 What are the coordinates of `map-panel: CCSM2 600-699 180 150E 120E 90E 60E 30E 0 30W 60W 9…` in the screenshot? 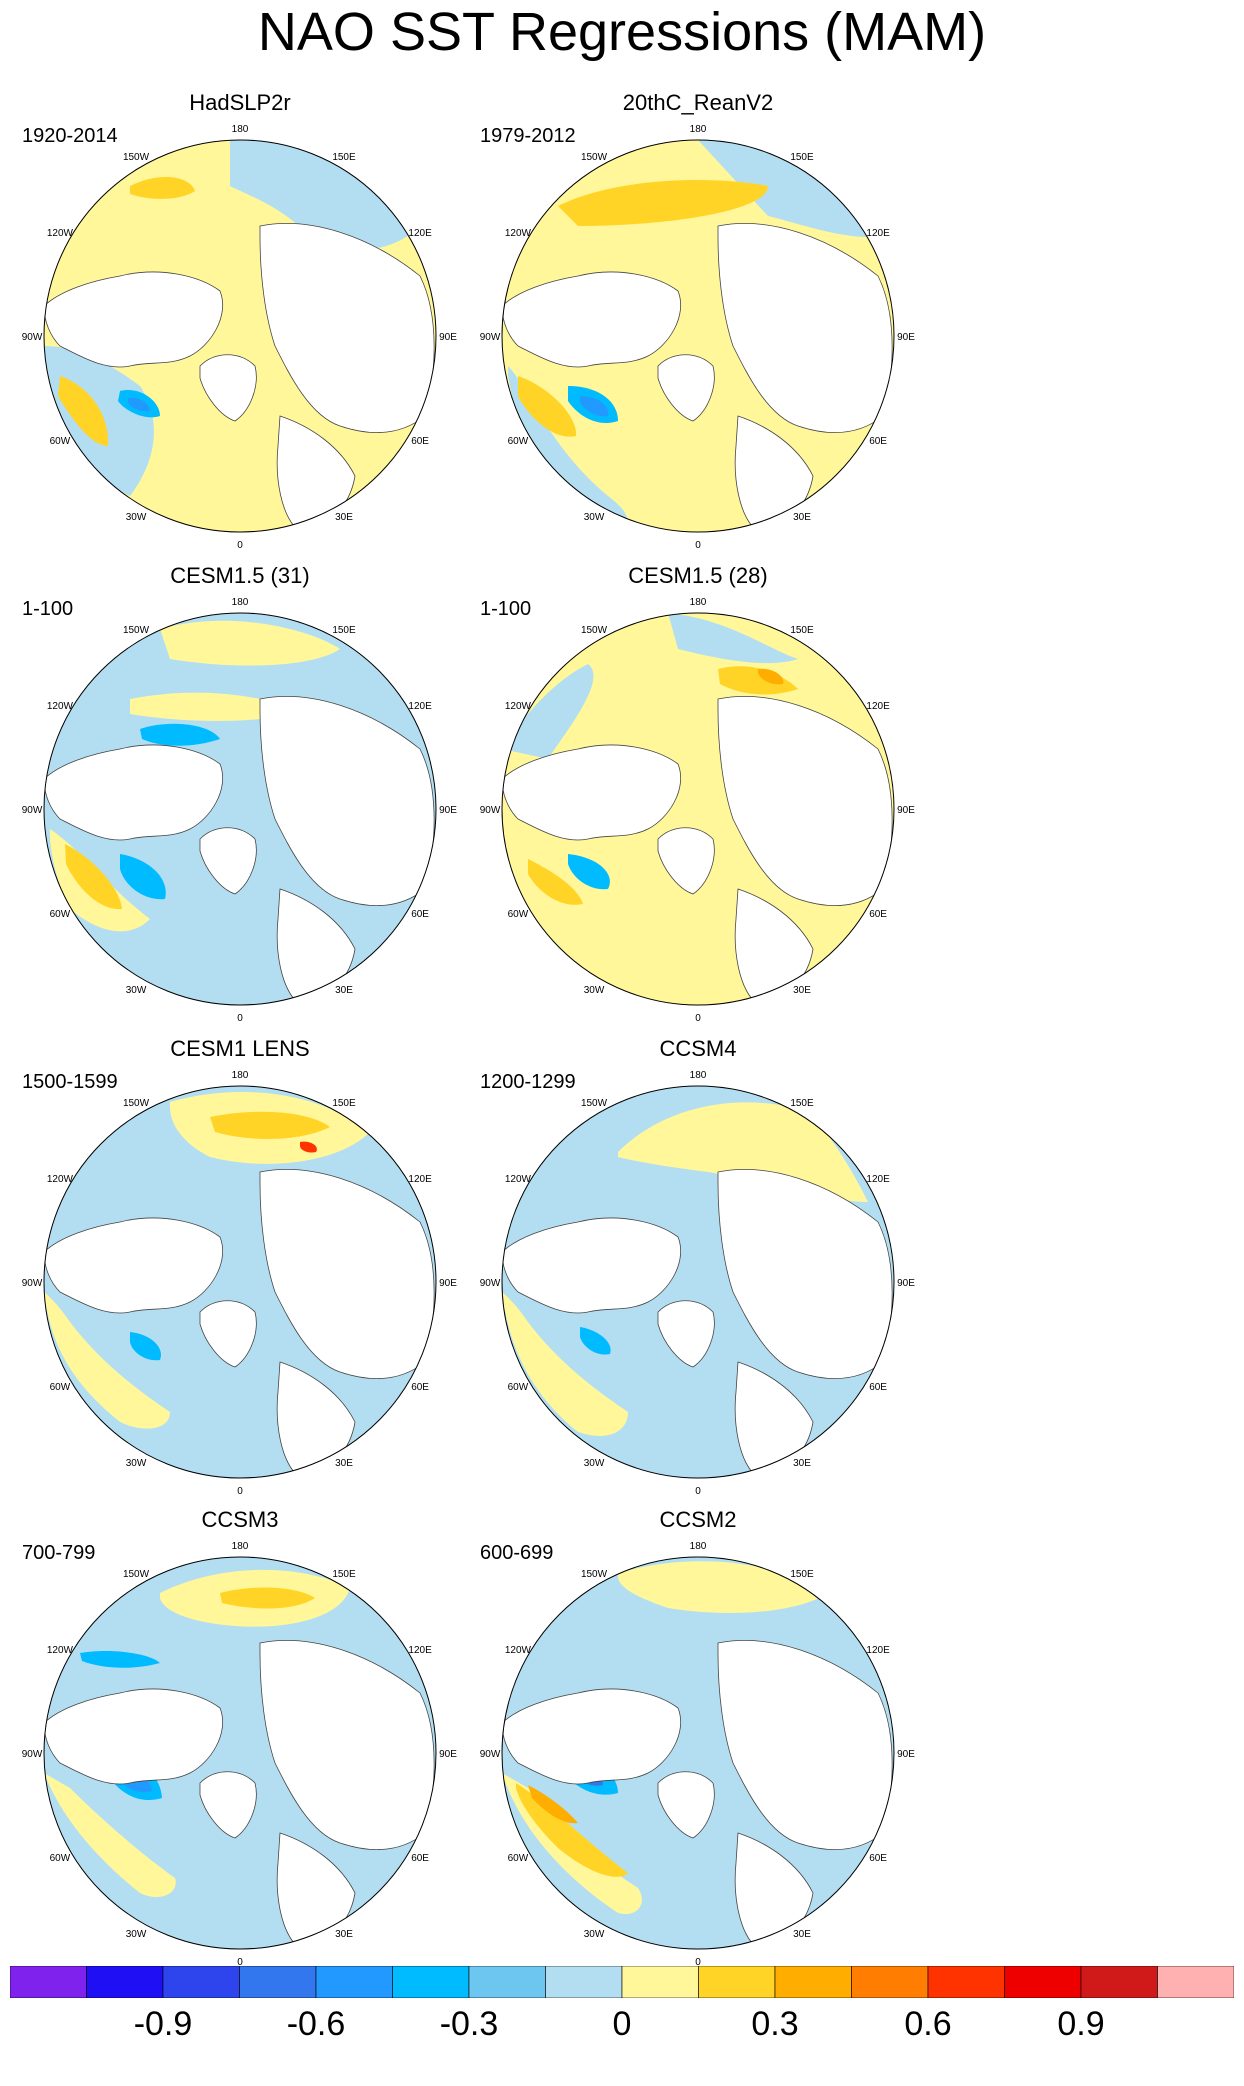 It's located at (698, 1742).